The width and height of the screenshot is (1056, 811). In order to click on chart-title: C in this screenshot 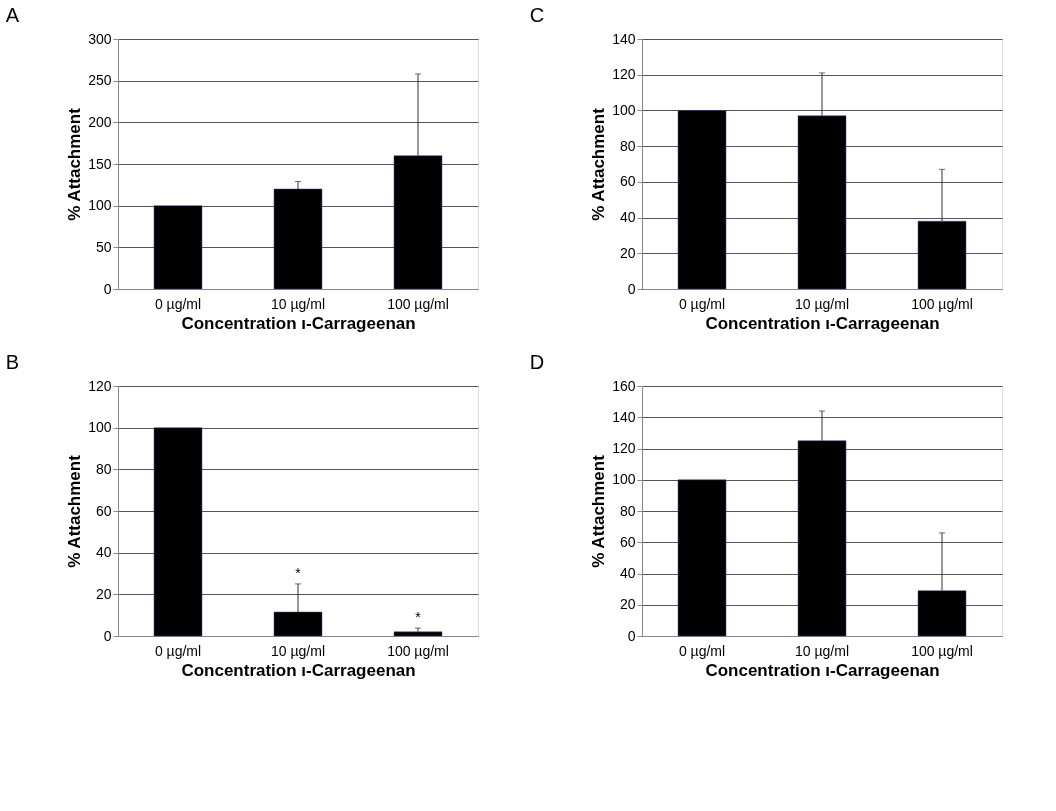, I will do `click(537, 15)`.